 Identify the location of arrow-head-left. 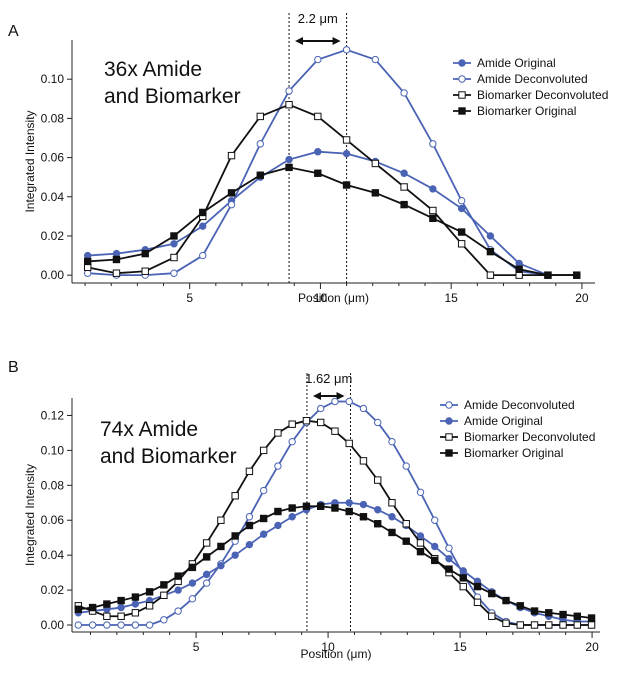
(316, 396).